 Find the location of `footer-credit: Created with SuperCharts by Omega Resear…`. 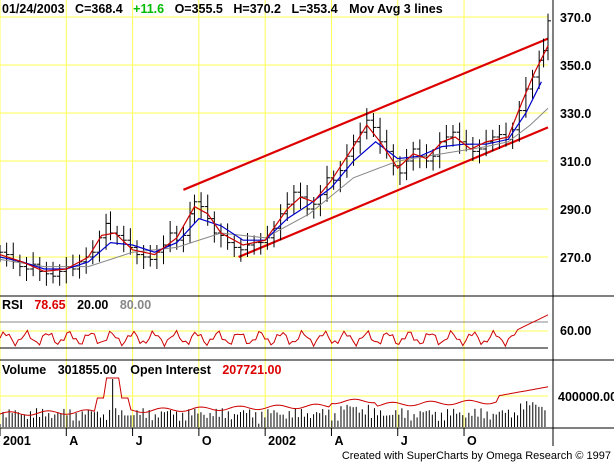

footer-credit: Created with SuperCharts by Omega Resear… is located at coordinates (476, 456).